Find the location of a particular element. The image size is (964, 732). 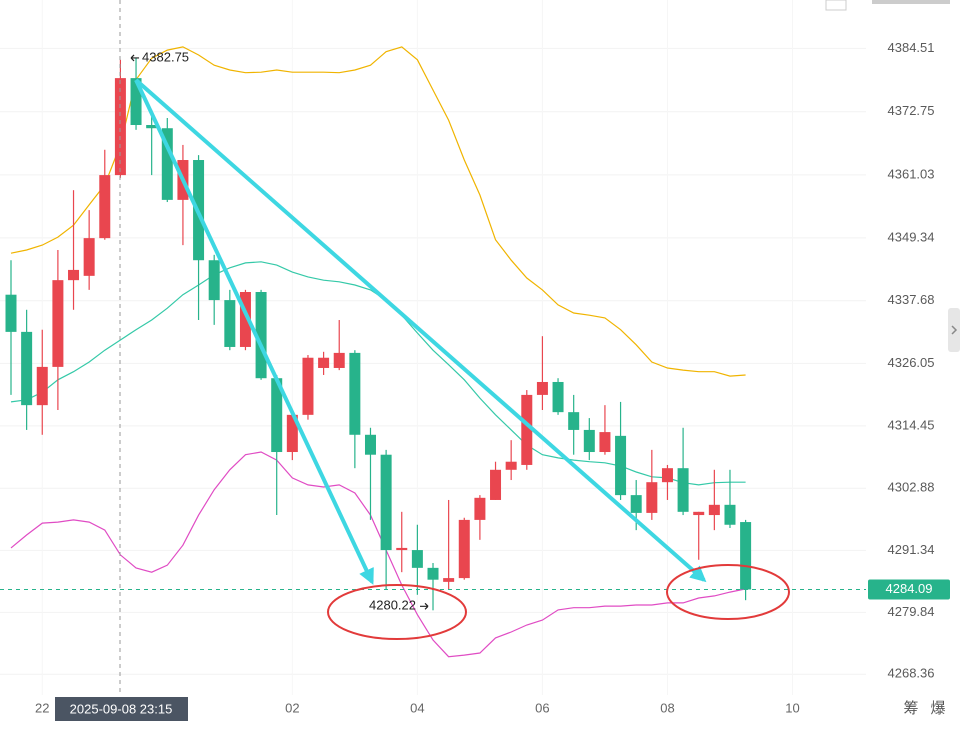

x-tick-label: 06 is located at coordinates (542, 707).